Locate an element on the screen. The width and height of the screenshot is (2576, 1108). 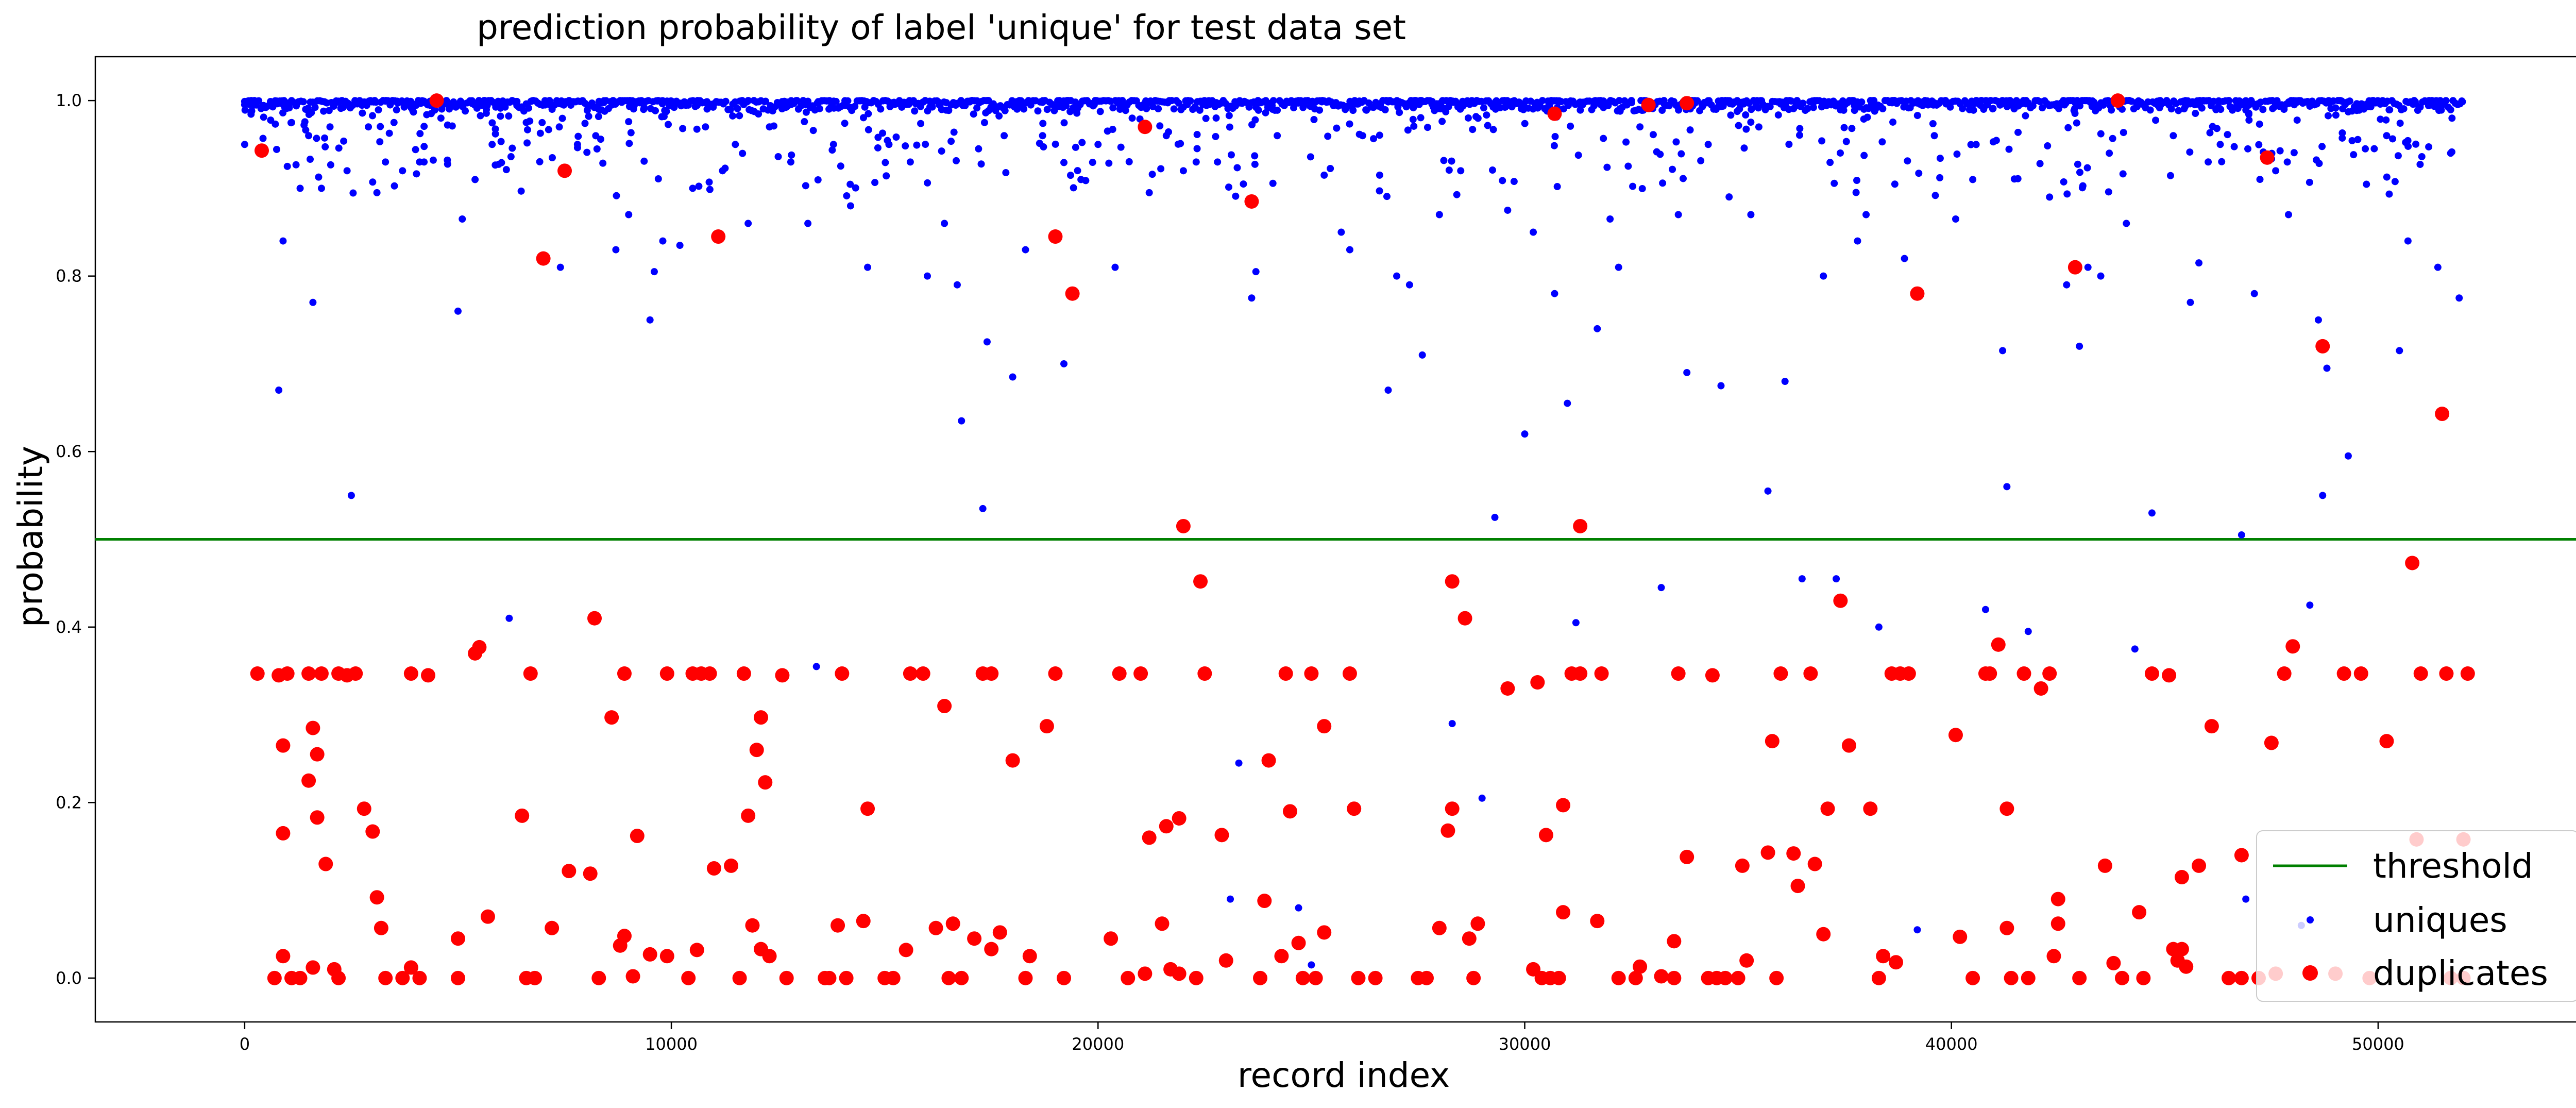
y-tick-label: 0.2 is located at coordinates (69, 803).